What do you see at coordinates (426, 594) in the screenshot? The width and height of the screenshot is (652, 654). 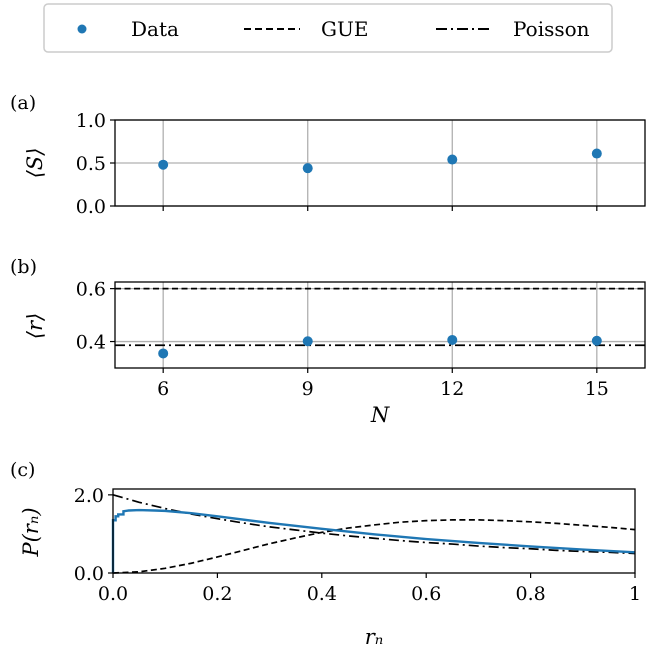 I see `panel-c-xtick-label-3: 0.6` at bounding box center [426, 594].